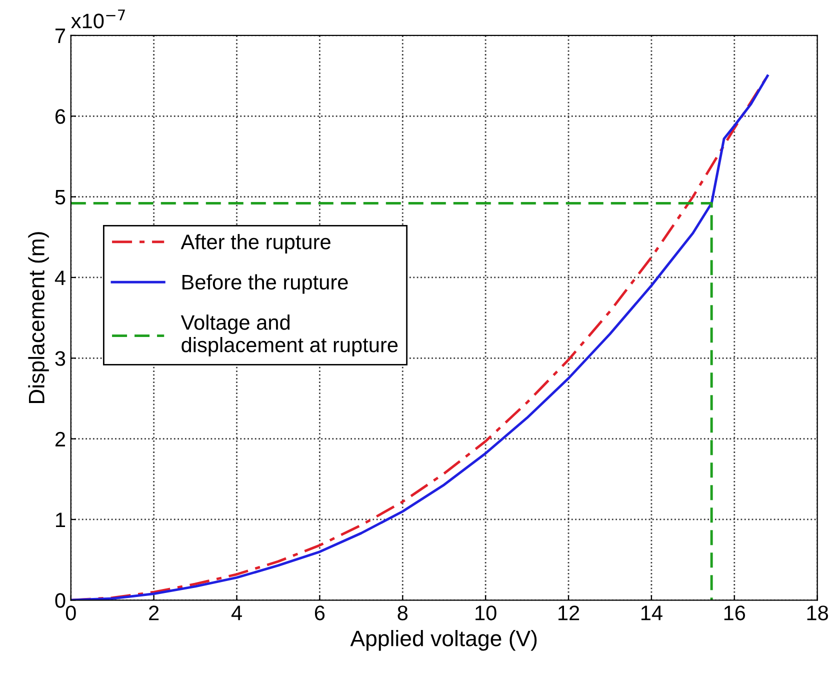 The width and height of the screenshot is (834, 682). Describe the element at coordinates (443, 640) in the screenshot. I see `x-axis-title: Applied voltage (V)` at that location.